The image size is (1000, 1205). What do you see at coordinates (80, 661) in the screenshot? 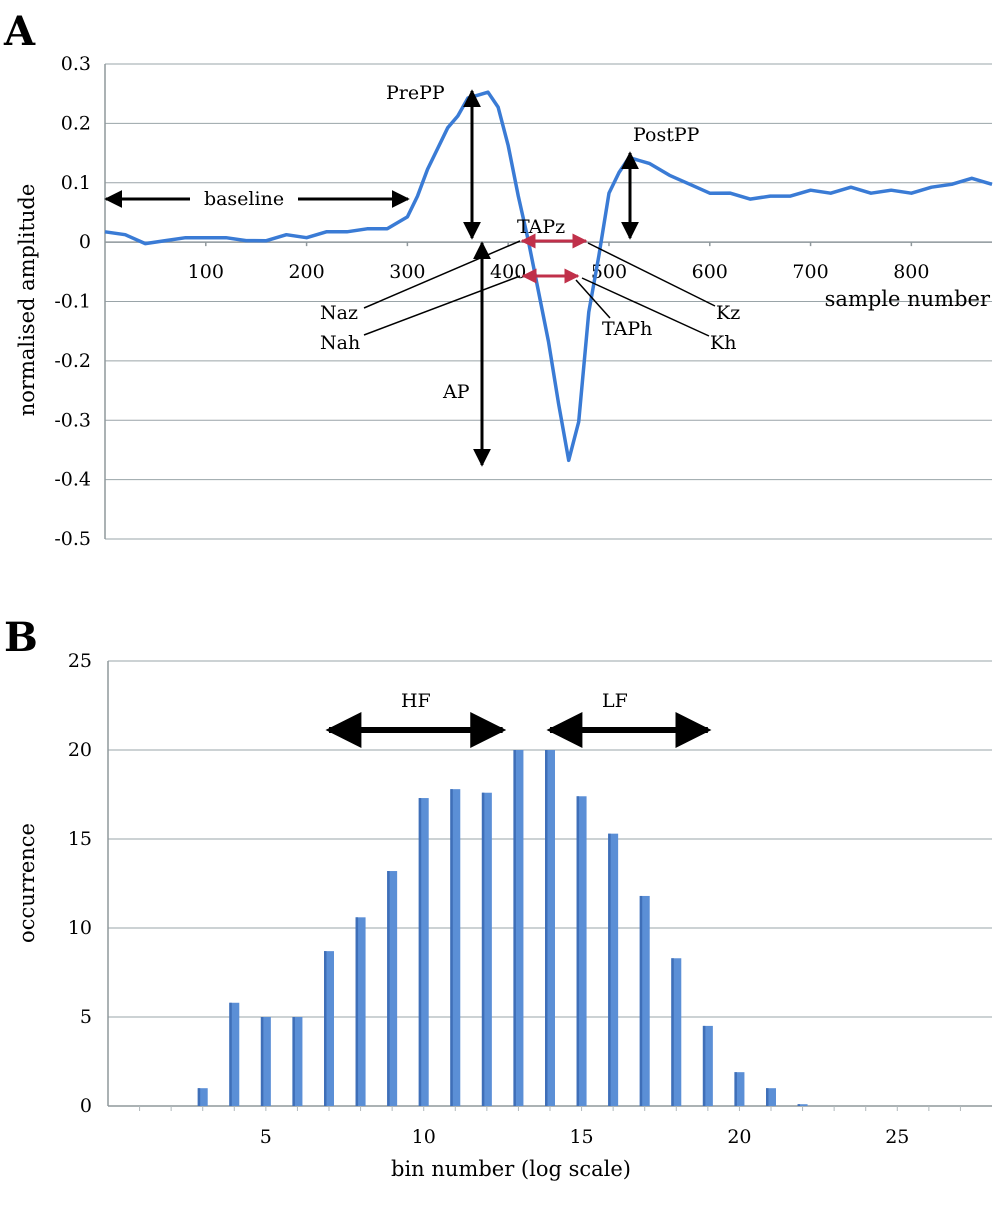
I see `b-y-tick-label: 25` at bounding box center [80, 661].